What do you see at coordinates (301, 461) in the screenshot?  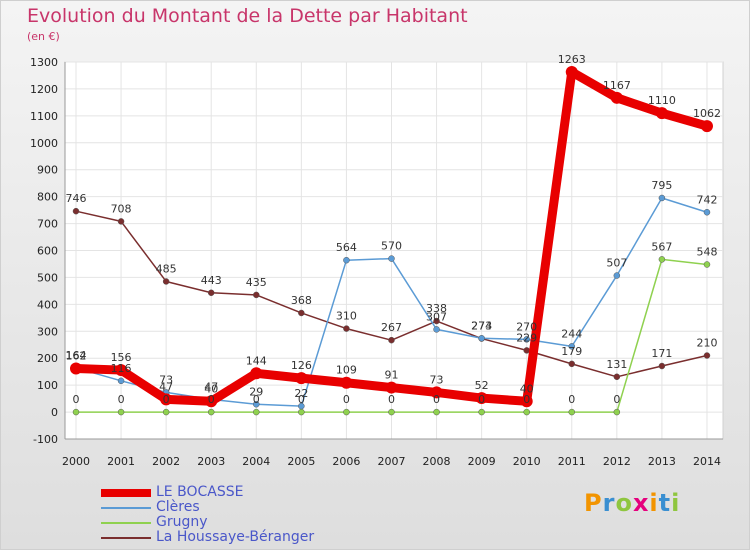 I see `x-tick-label: 2005` at bounding box center [301, 461].